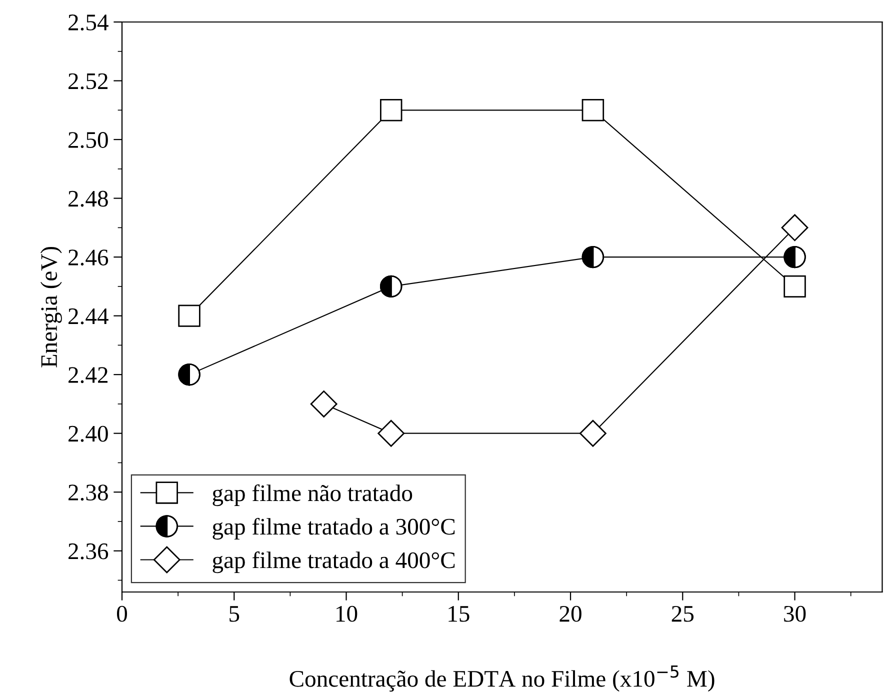  Describe the element at coordinates (312, 495) in the screenshot. I see `legend-label: gap filme não tratado` at that location.